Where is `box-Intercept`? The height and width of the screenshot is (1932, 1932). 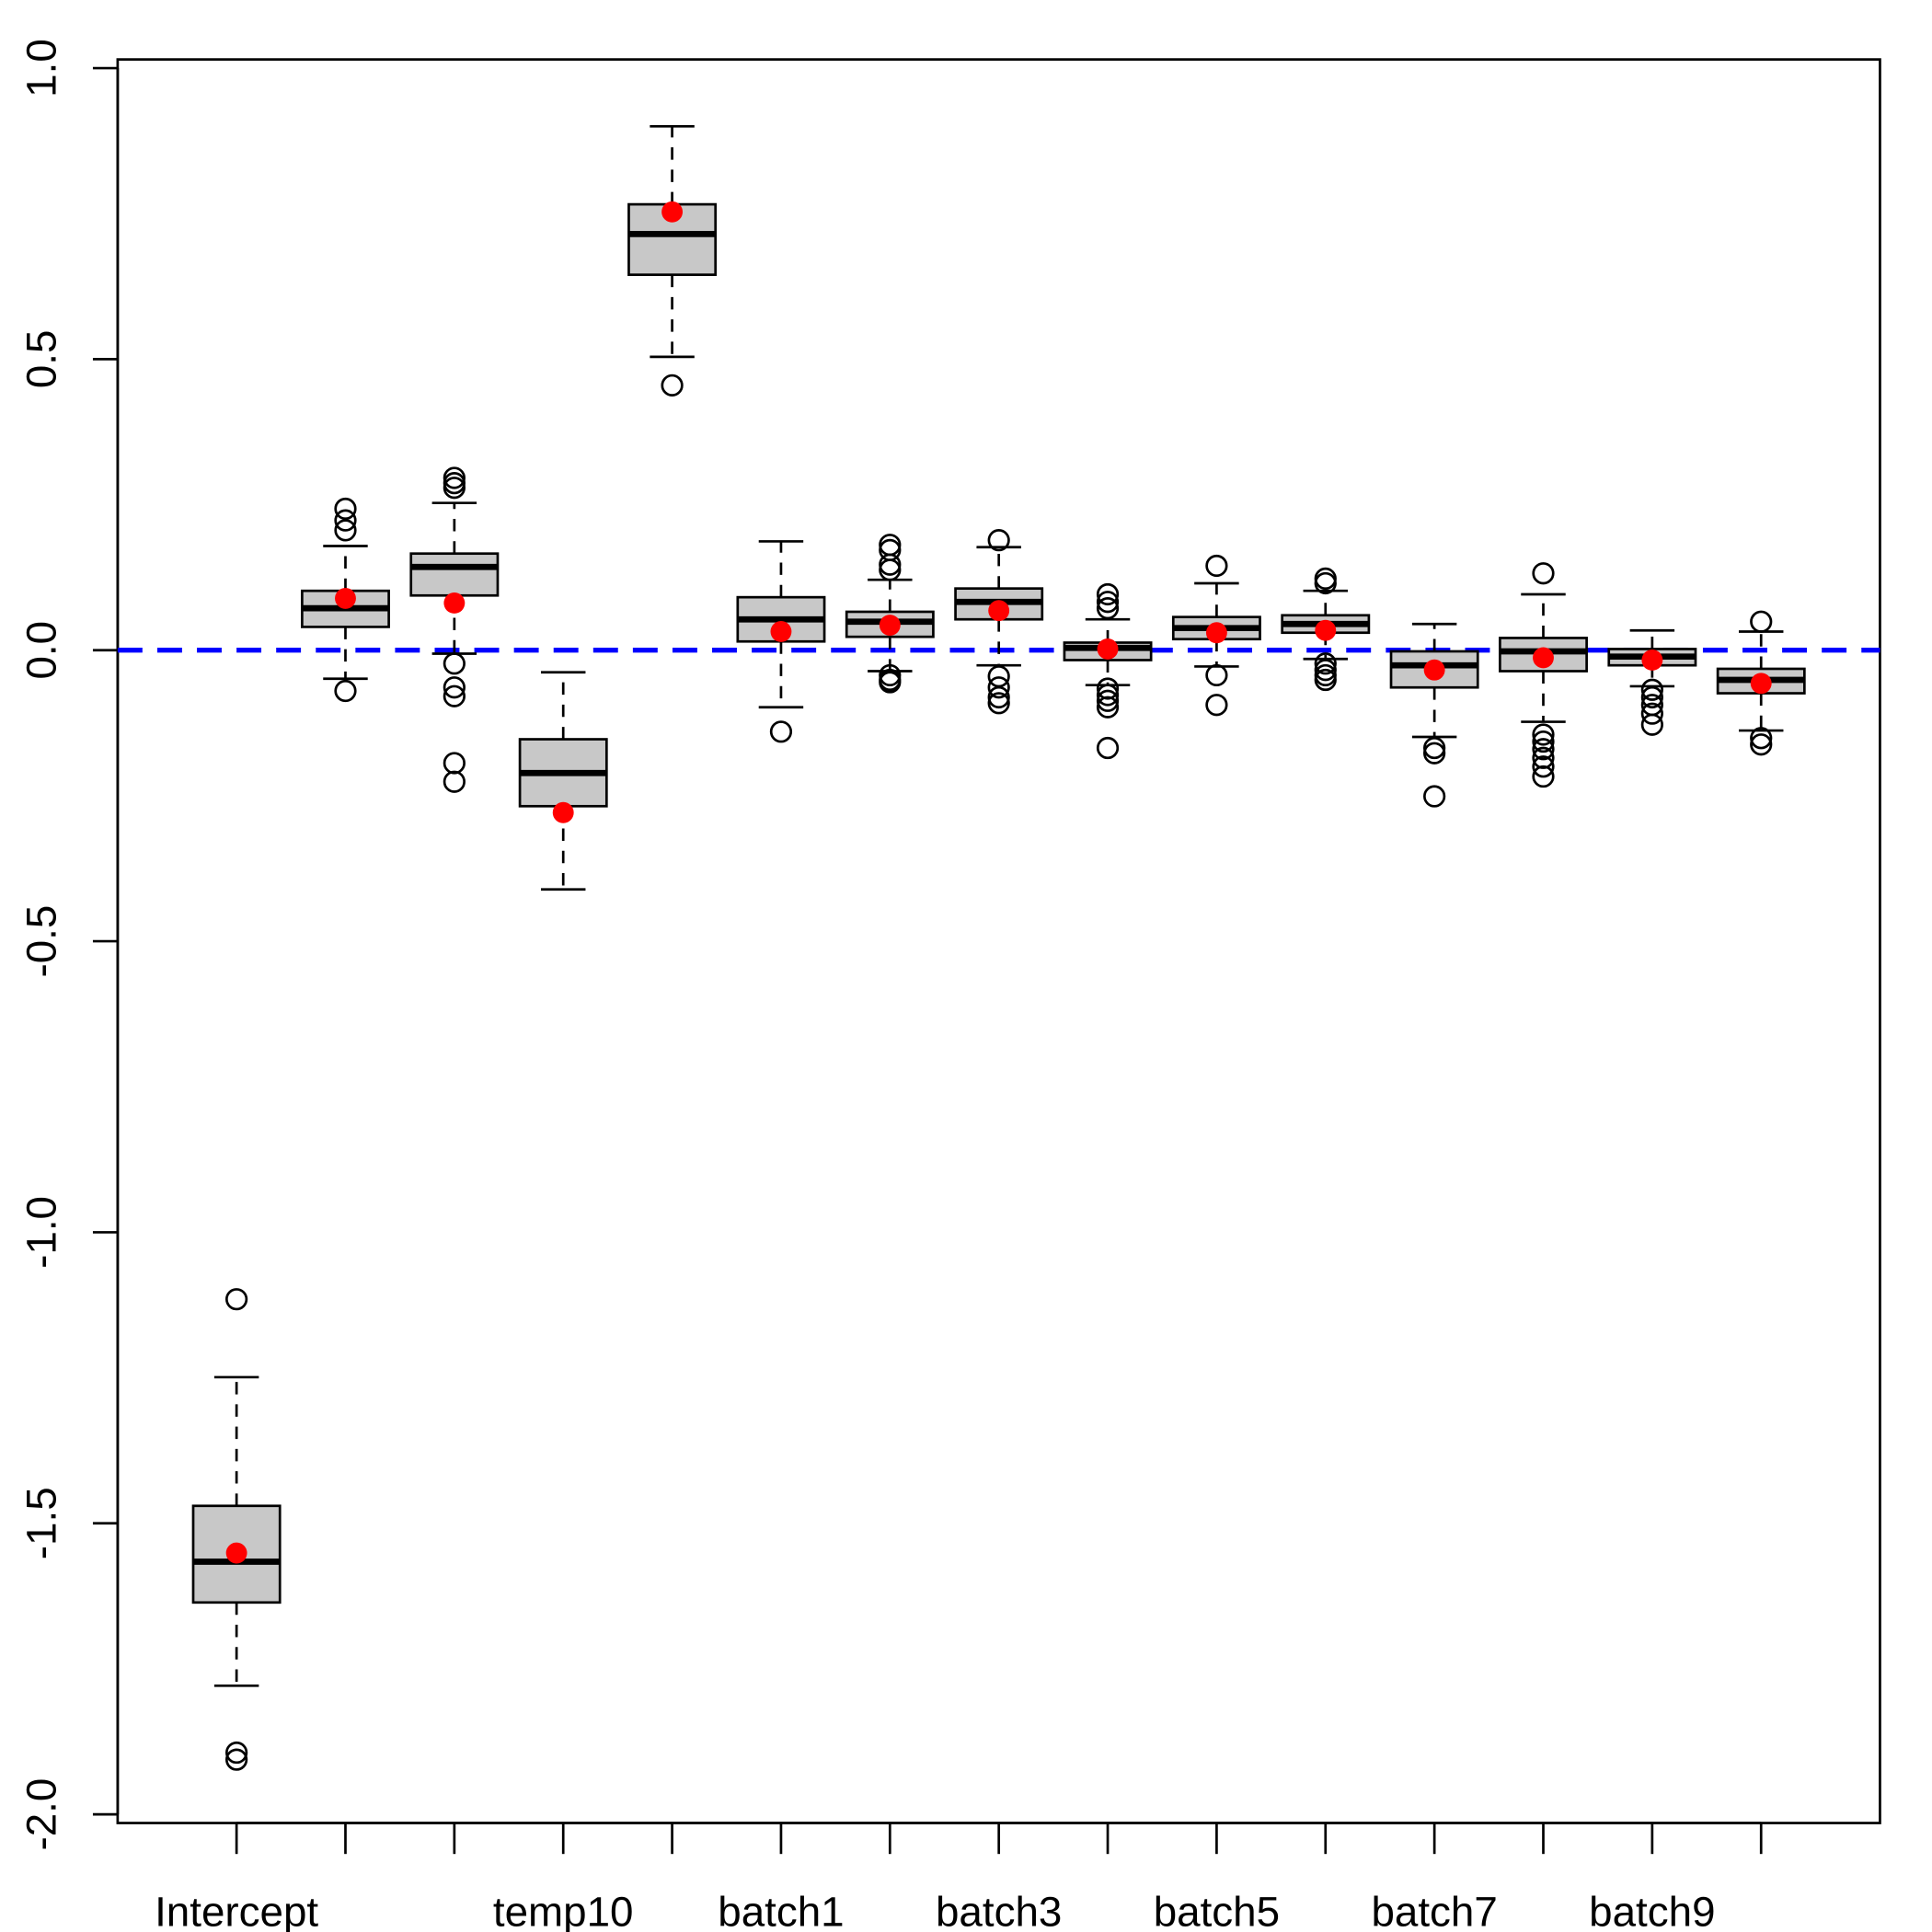
box-Intercept is located at coordinates (236, 1529).